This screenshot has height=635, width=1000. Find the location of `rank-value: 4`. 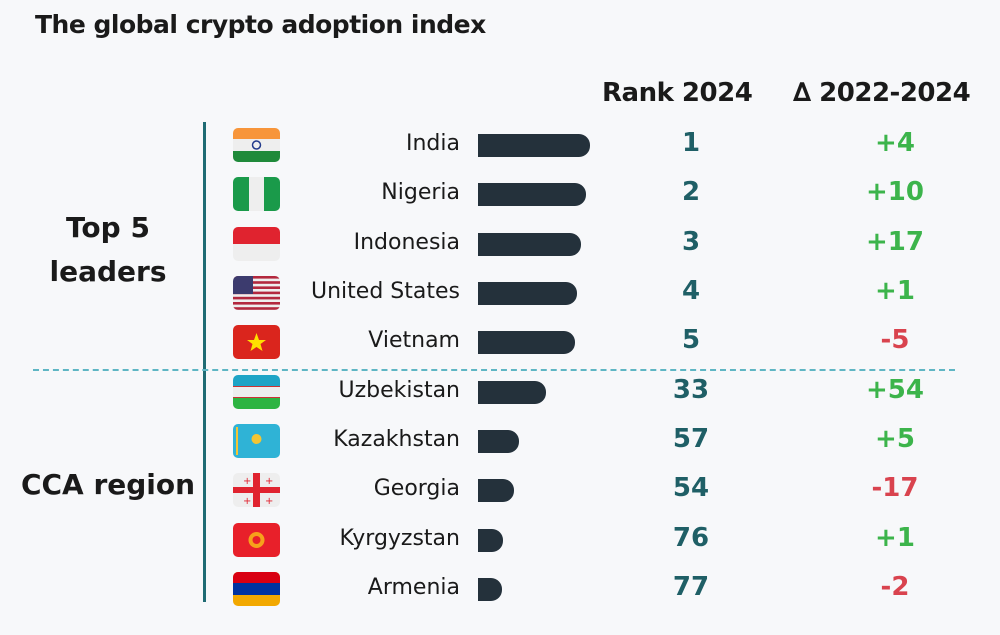

rank-value: 4 is located at coordinates (691, 291).